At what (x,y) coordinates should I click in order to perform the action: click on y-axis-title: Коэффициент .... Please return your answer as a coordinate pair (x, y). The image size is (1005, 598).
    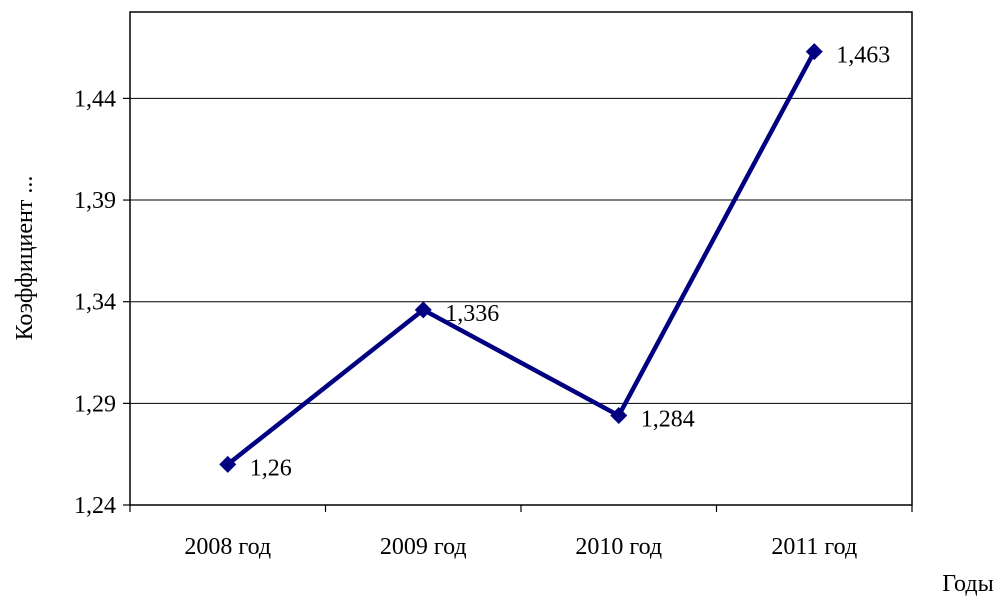
    Looking at the image, I should click on (25, 258).